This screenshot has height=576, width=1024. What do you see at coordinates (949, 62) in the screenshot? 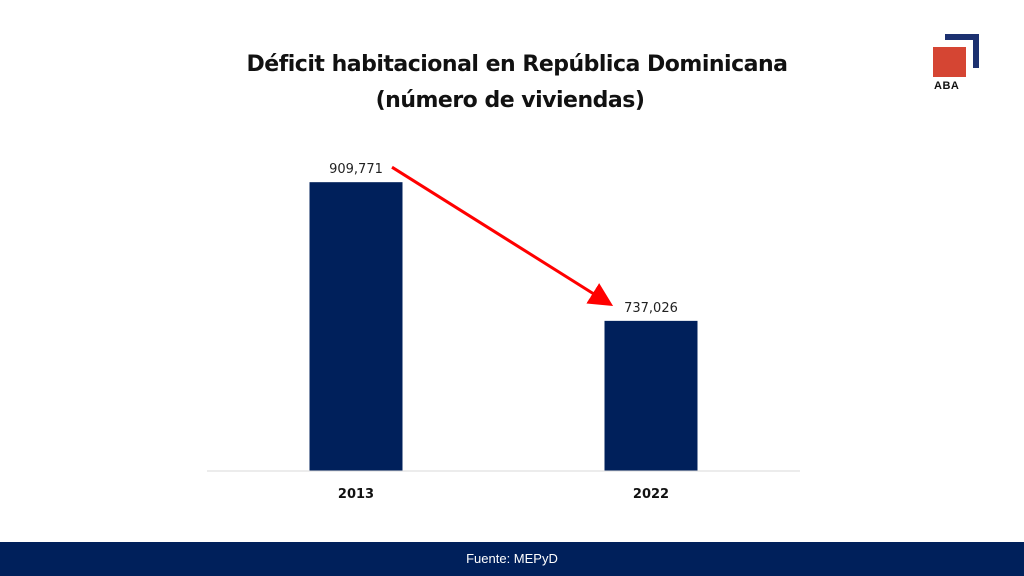
I see `logo-red-square-icon` at bounding box center [949, 62].